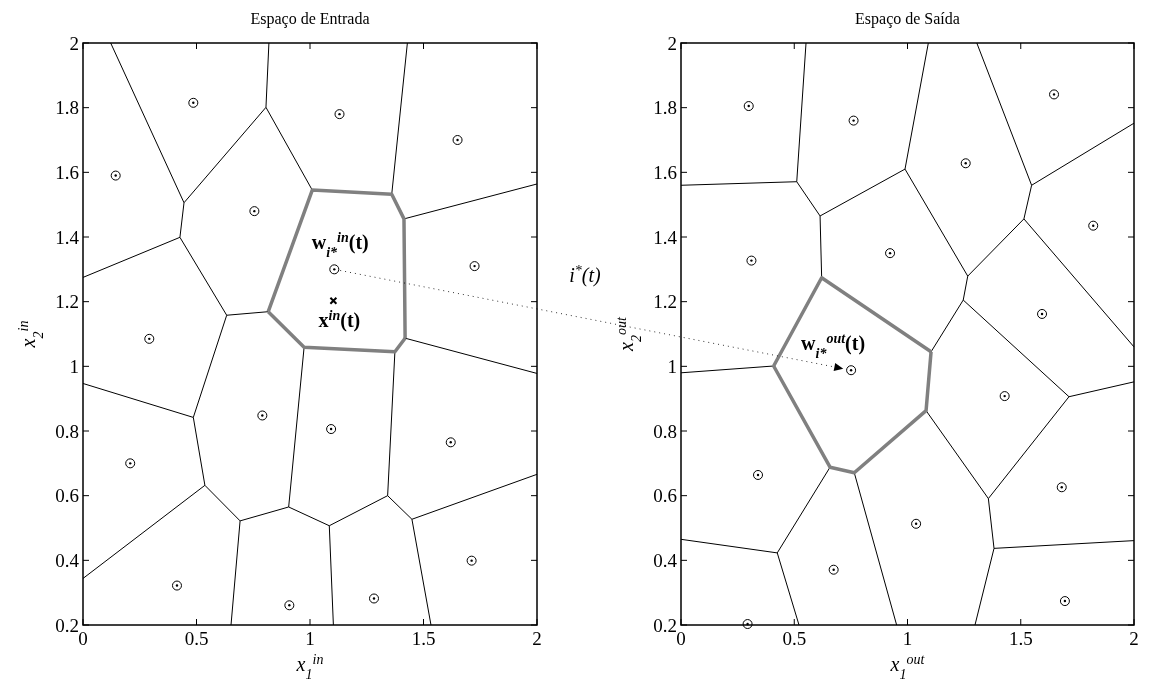  What do you see at coordinates (340, 244) in the screenshot?
I see `annotation: w$_{i*}$$^{in}$(t)` at bounding box center [340, 244].